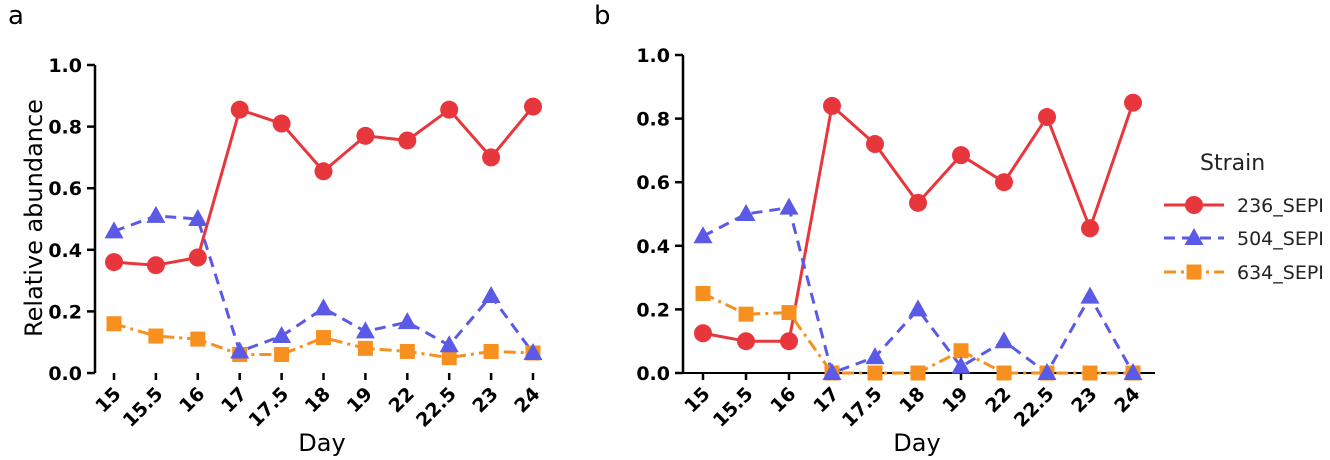  What do you see at coordinates (234, 400) in the screenshot?
I see `panel-a-x-tick-label: 17` at bounding box center [234, 400].